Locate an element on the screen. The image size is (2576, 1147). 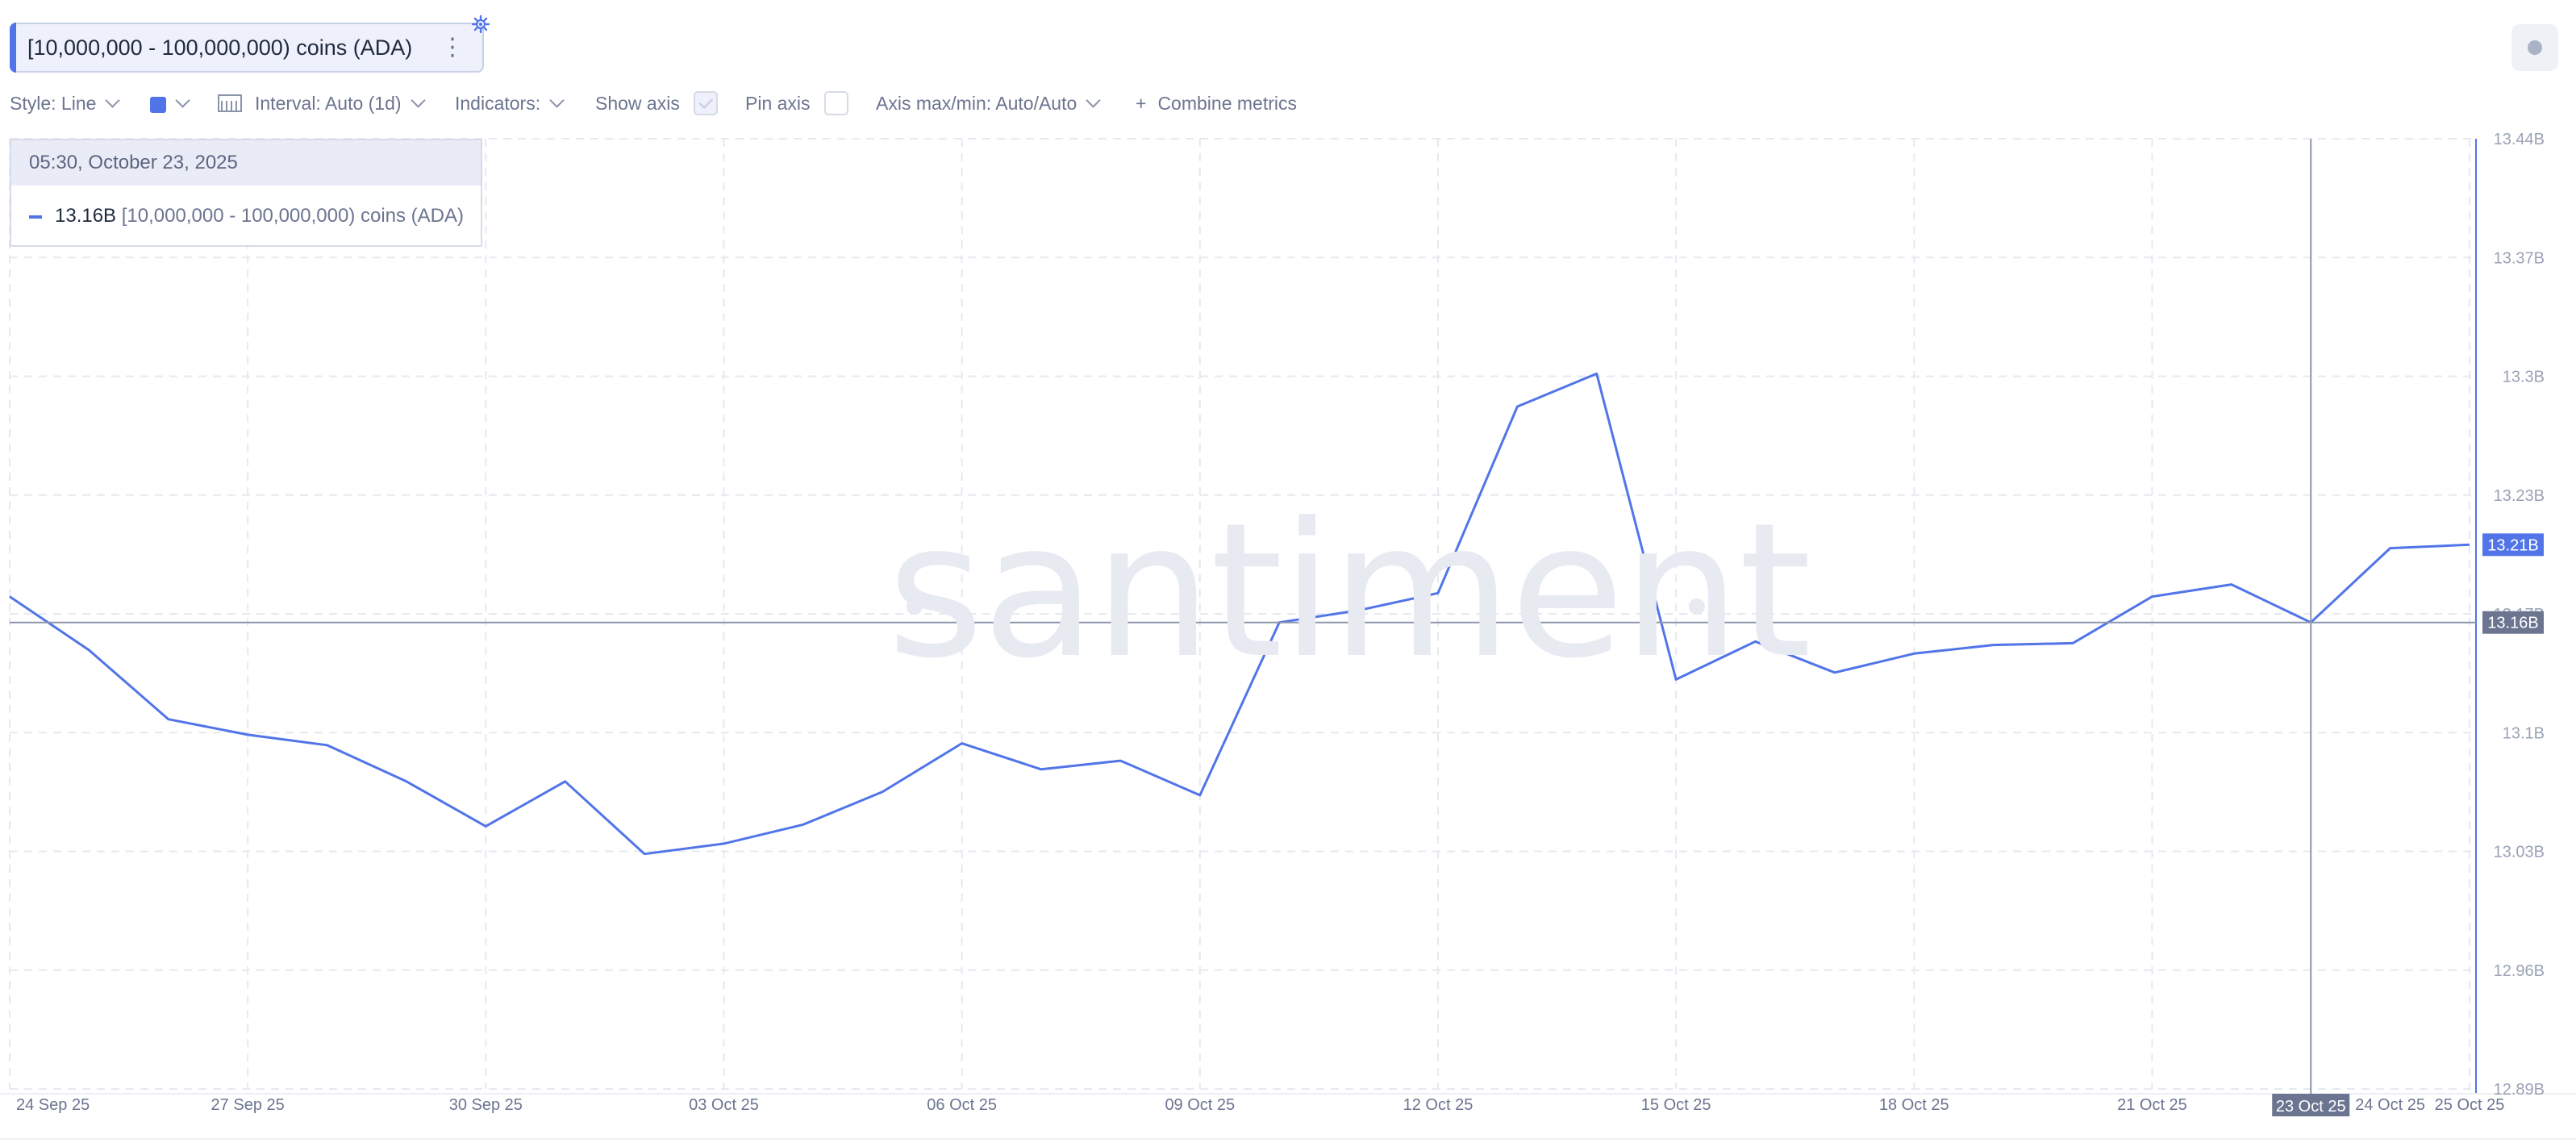
style-dropdown: Style: Line is located at coordinates (65, 103).